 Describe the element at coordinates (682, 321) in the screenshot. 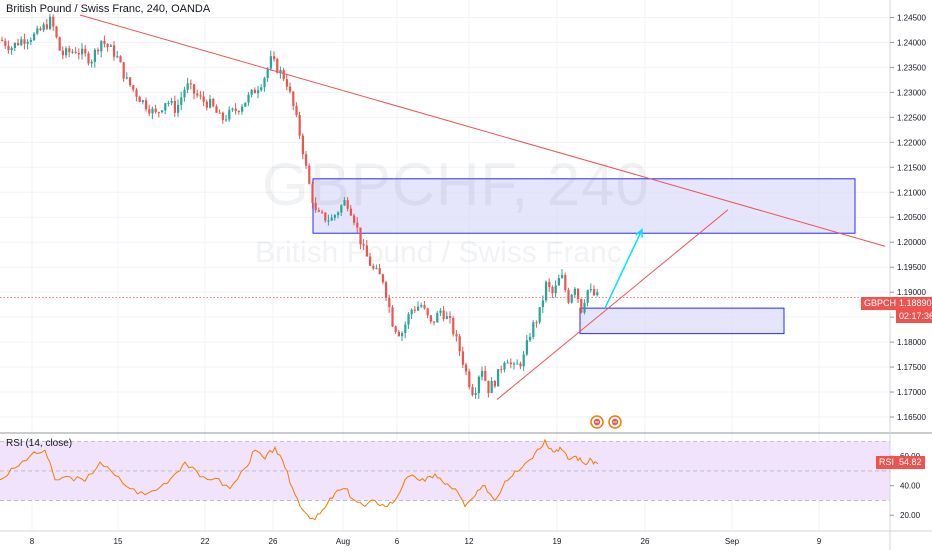

I see `support-zone` at that location.